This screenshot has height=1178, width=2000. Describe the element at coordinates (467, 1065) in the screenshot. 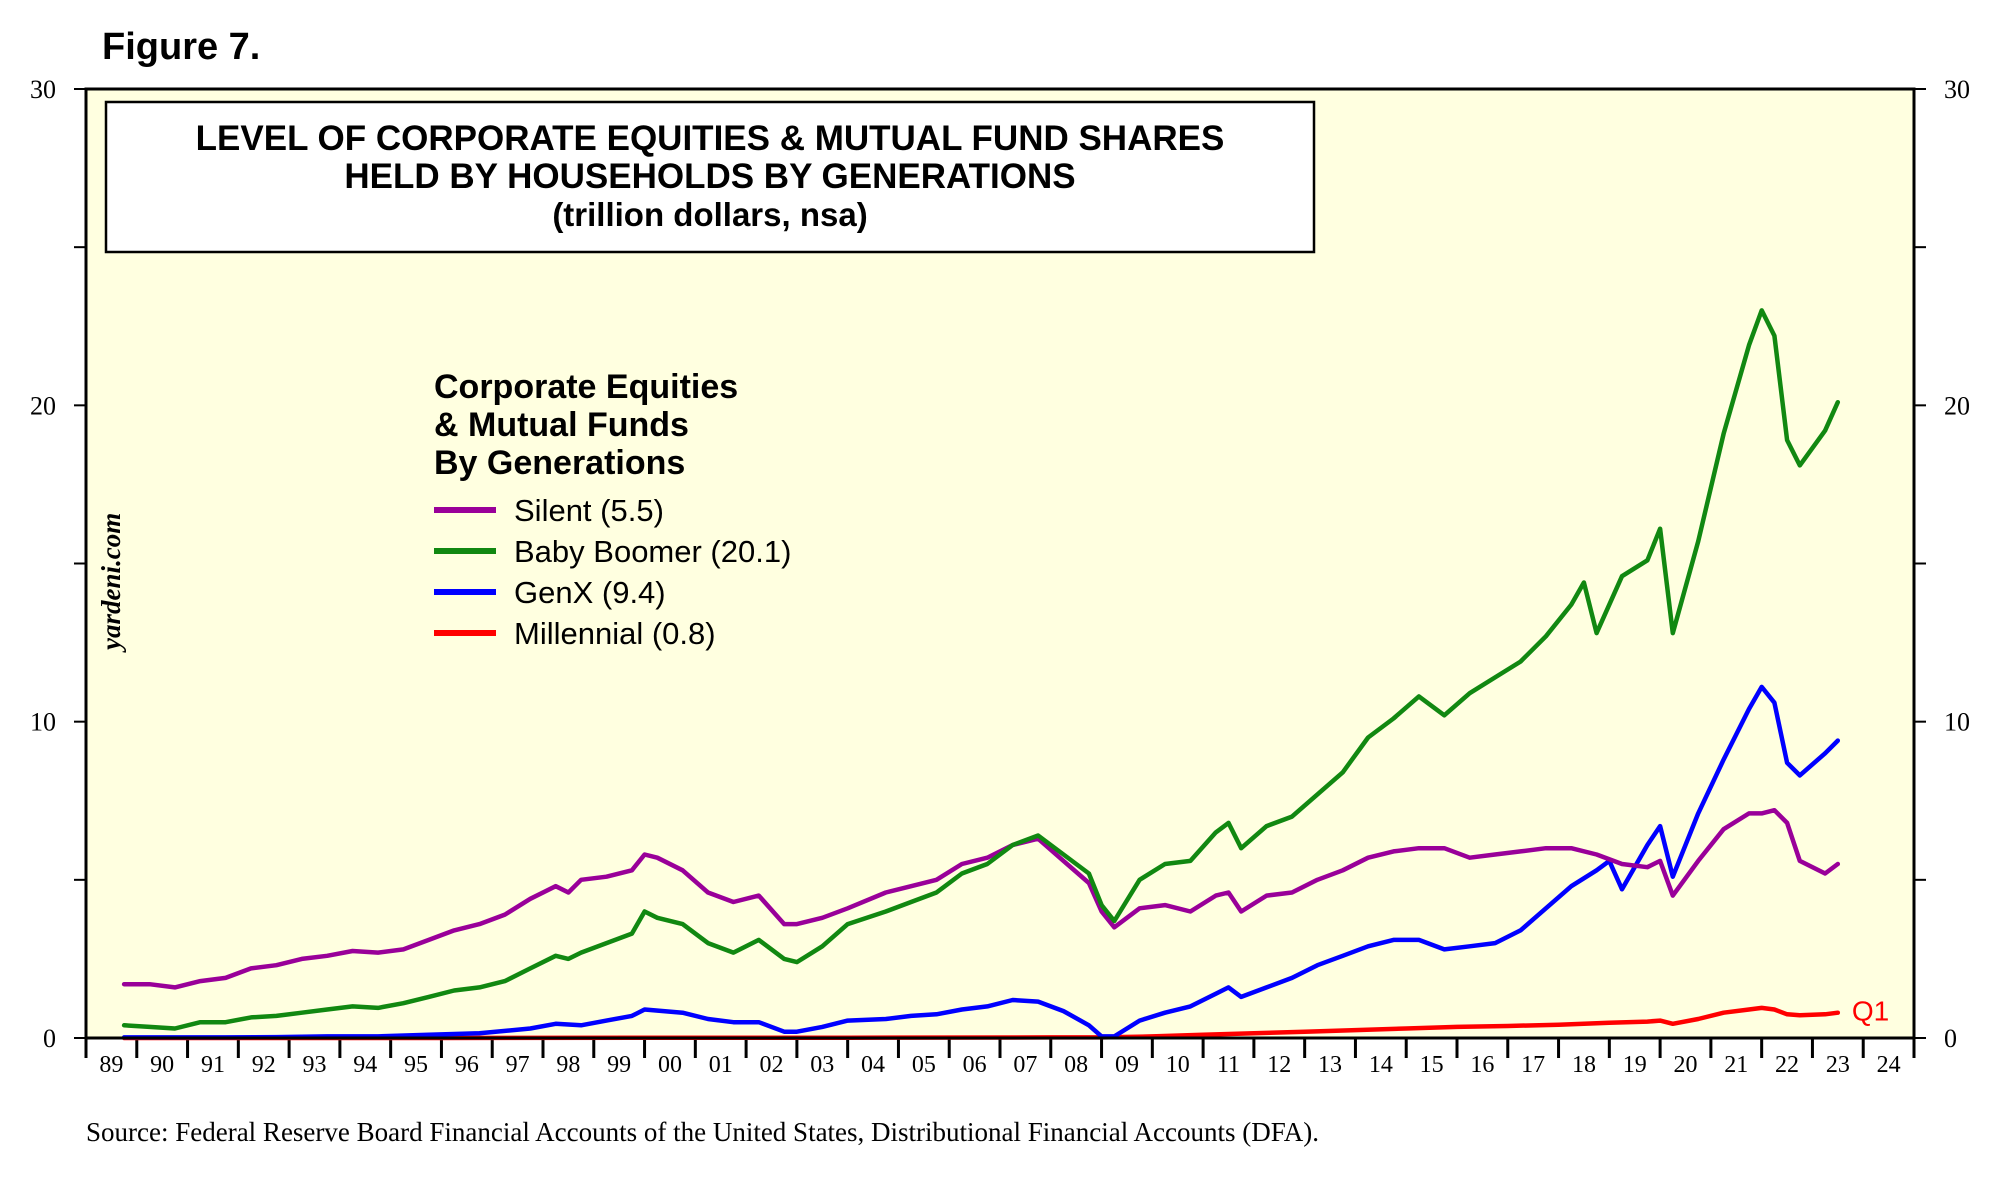

I see `x-tick-label: 96` at that location.